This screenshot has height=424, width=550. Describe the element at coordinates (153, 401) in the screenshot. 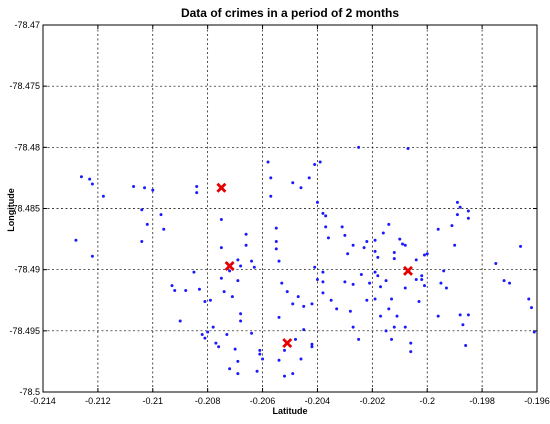

I see `x-tick-label: -0.21` at that location.